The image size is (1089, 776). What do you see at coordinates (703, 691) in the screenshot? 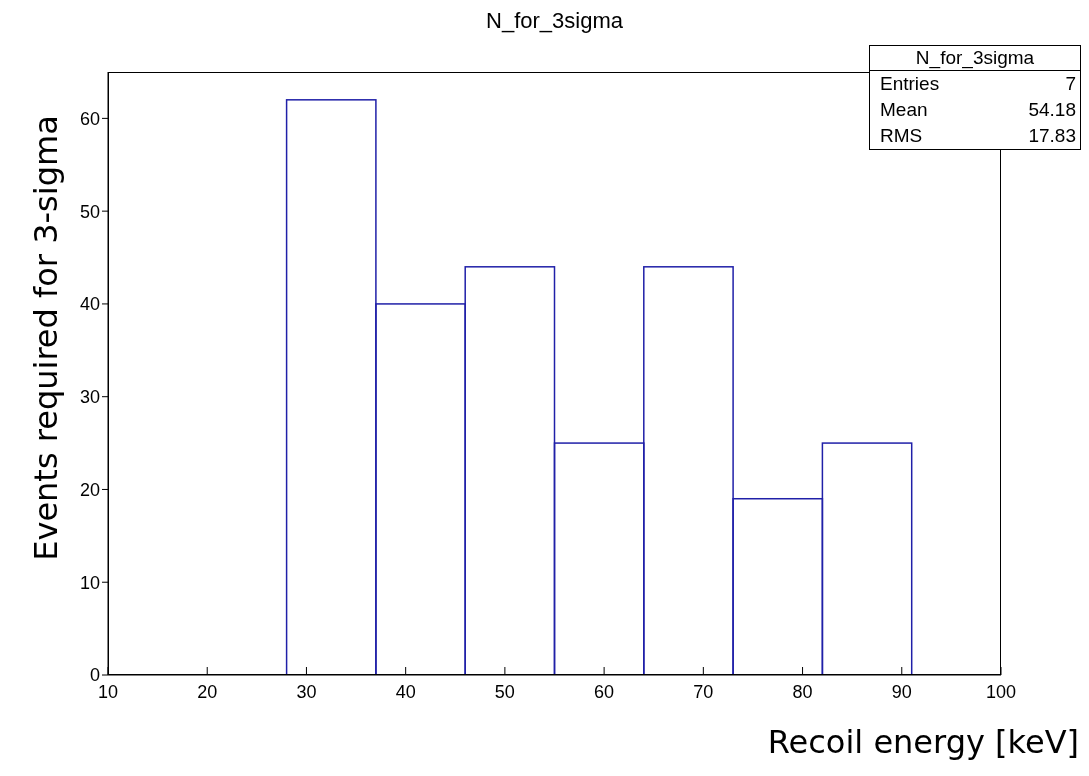
I see `x-tick-label: 70` at bounding box center [703, 691].